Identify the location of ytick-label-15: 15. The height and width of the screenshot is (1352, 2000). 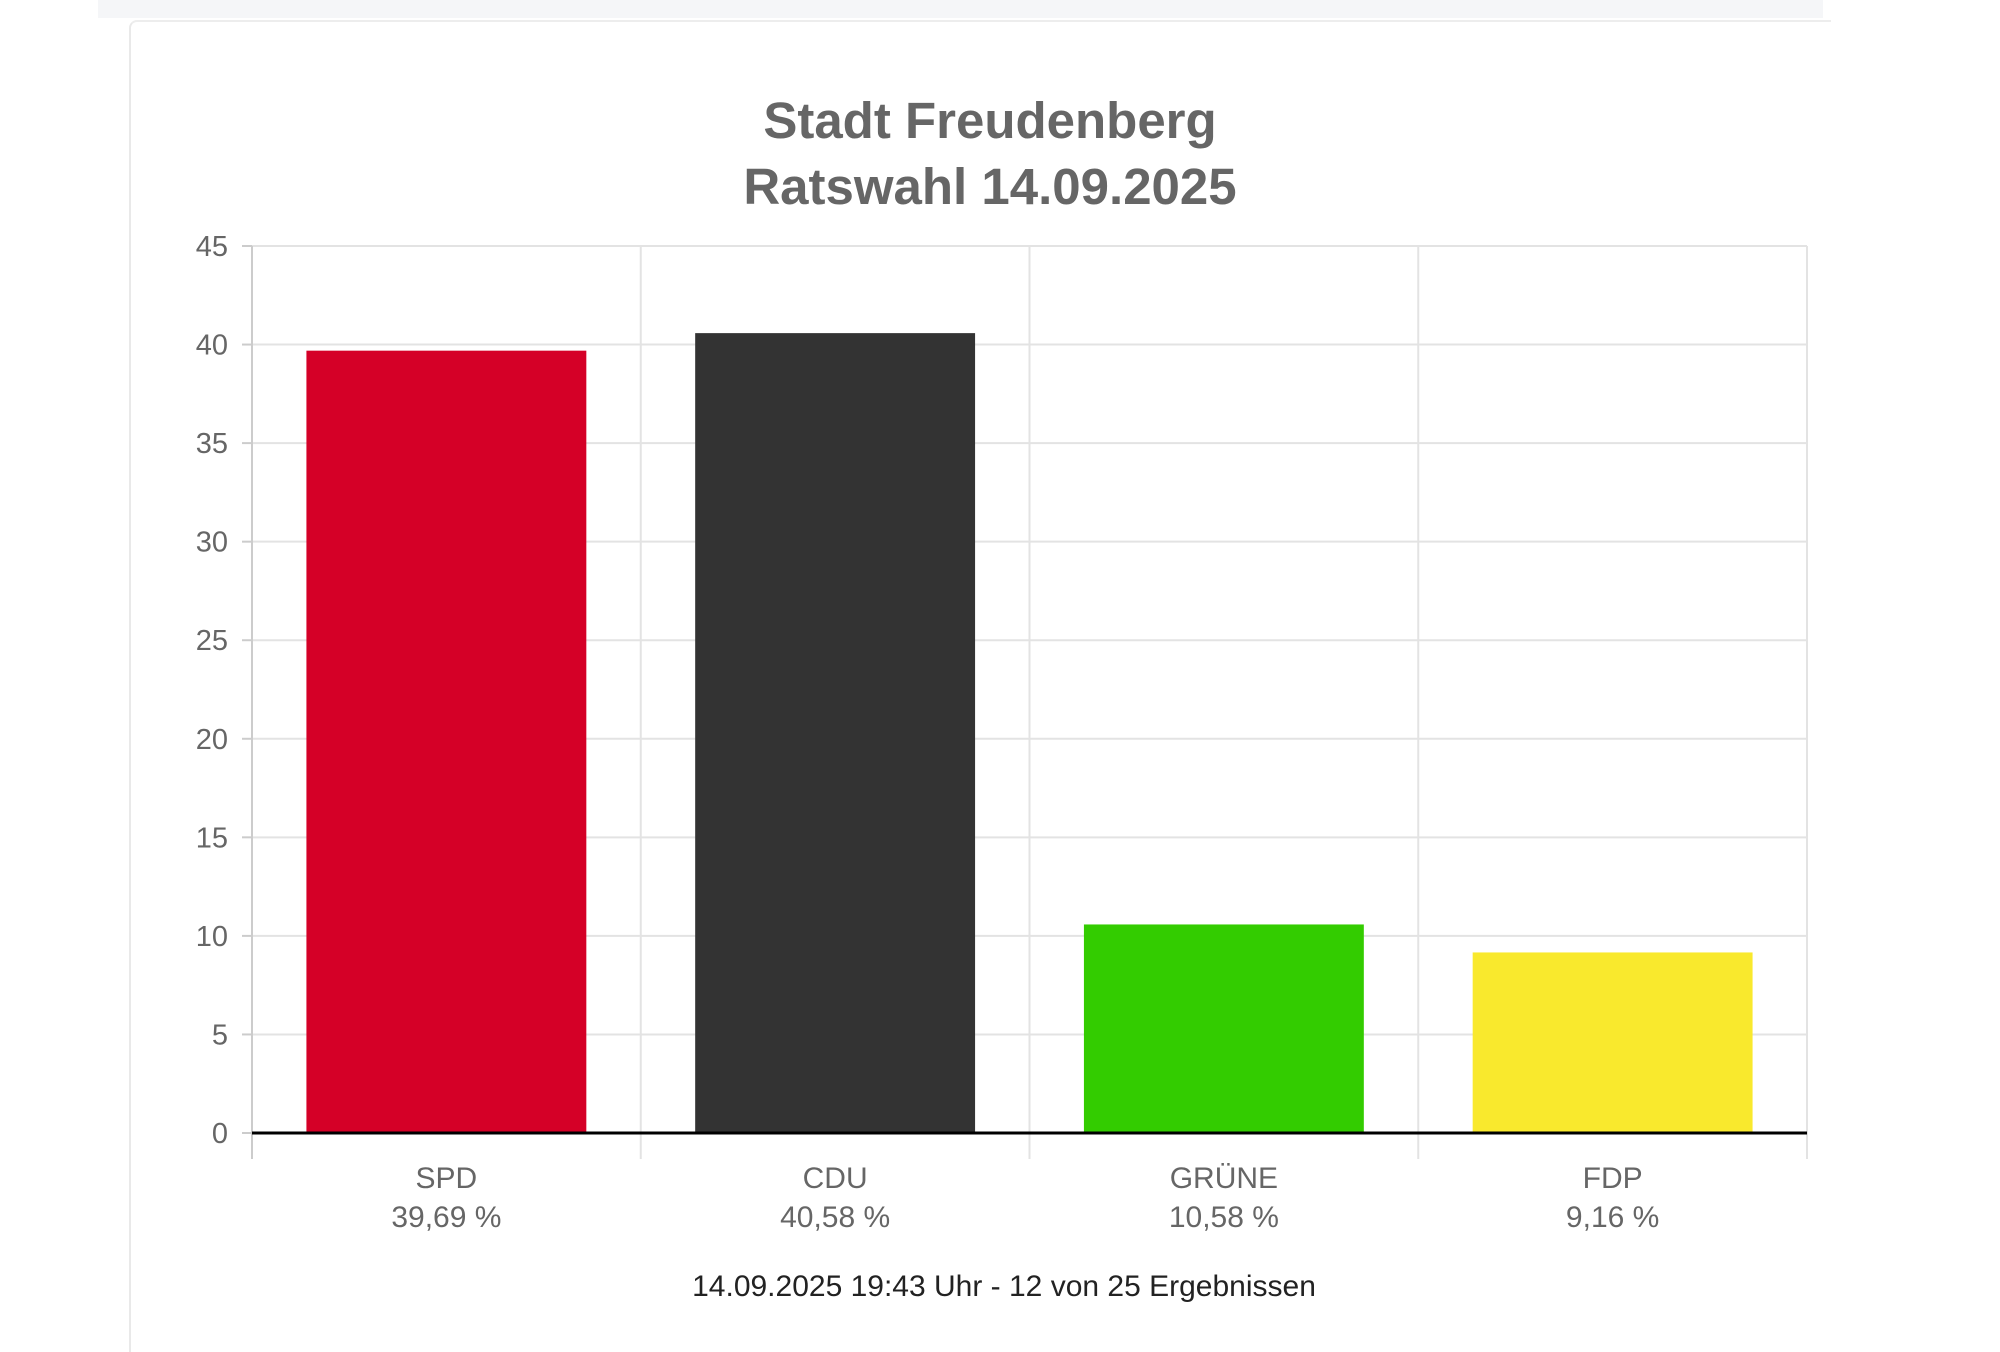
(212, 838).